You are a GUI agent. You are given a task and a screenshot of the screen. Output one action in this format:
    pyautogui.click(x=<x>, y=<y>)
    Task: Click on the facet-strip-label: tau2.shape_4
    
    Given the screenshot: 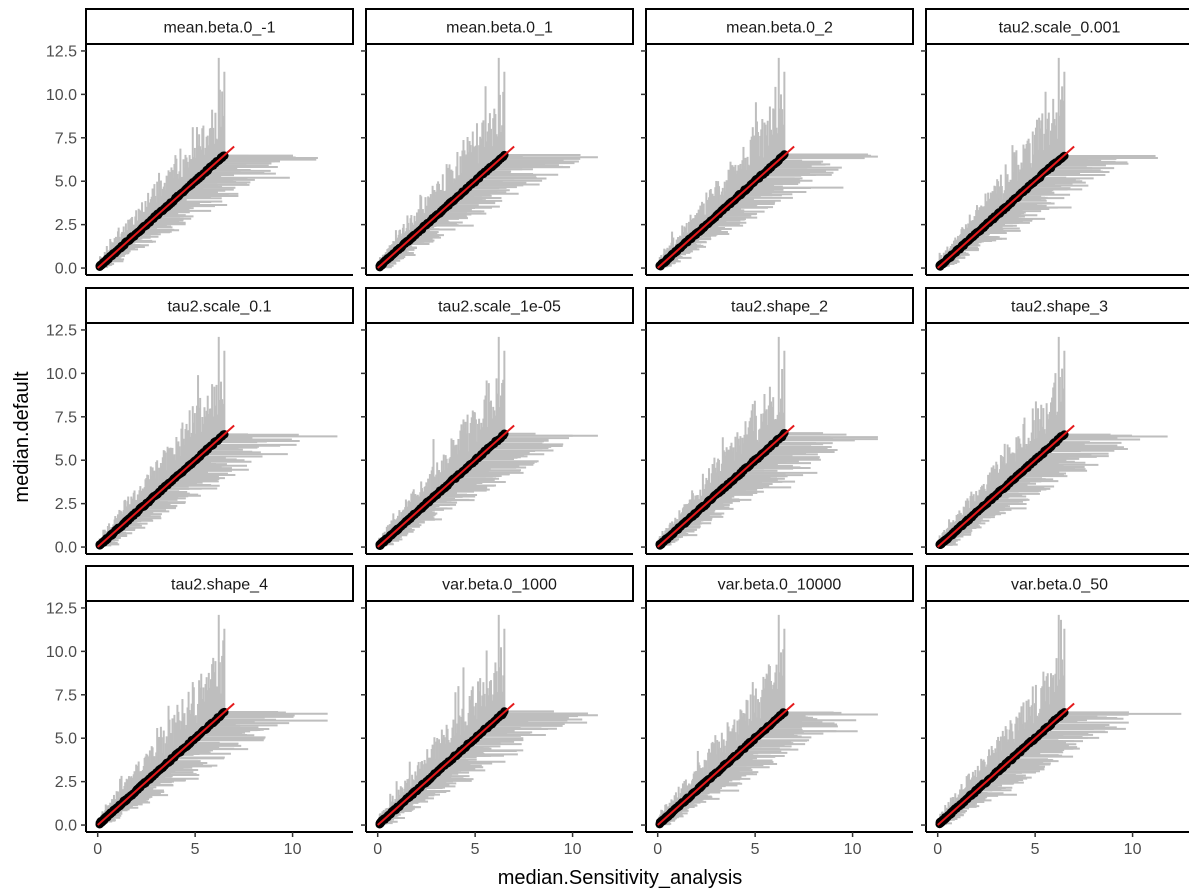 What is the action you would take?
    pyautogui.click(x=219, y=585)
    